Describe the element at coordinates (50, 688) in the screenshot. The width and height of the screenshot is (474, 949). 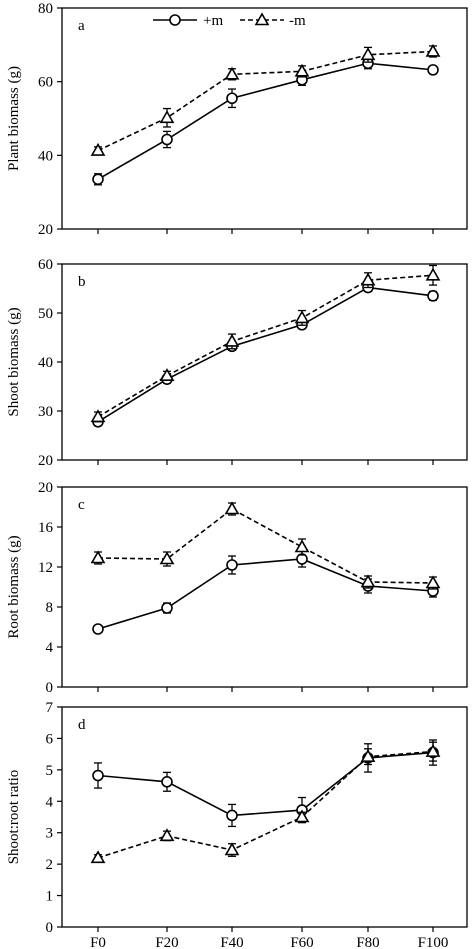
I see `panel-c-ytick-label: 0` at that location.